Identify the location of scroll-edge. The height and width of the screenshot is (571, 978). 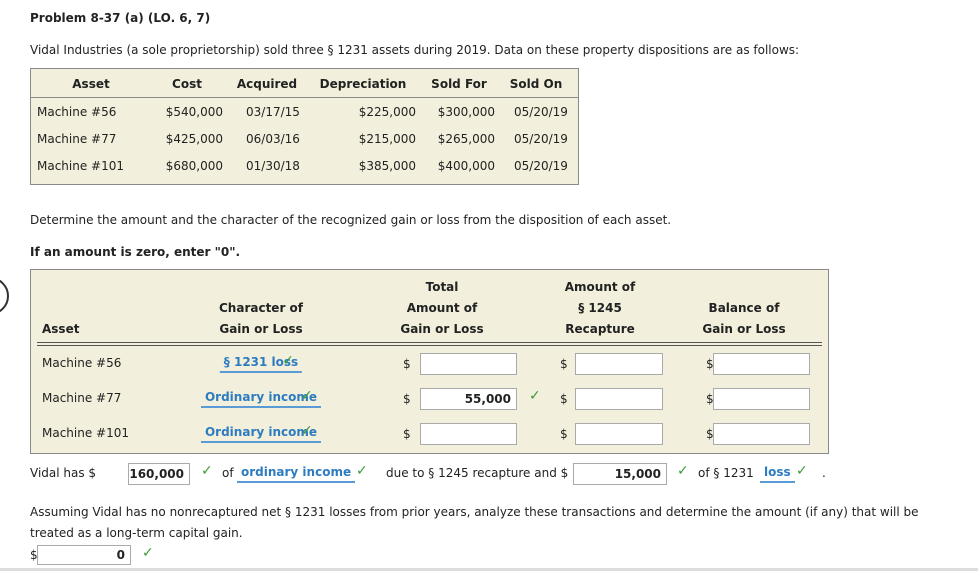
(489, 569).